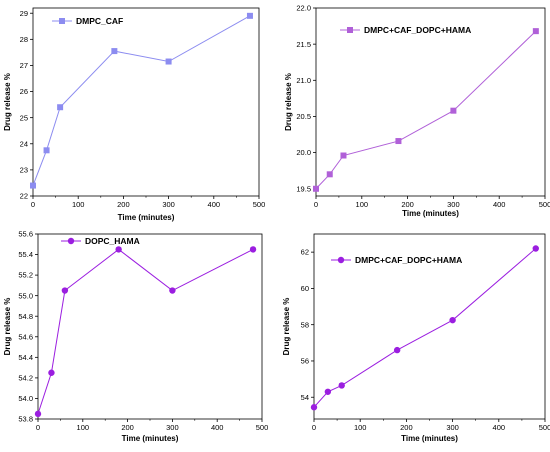 The image size is (550, 452). I want to click on y-tick-label: 28, so click(24, 39).